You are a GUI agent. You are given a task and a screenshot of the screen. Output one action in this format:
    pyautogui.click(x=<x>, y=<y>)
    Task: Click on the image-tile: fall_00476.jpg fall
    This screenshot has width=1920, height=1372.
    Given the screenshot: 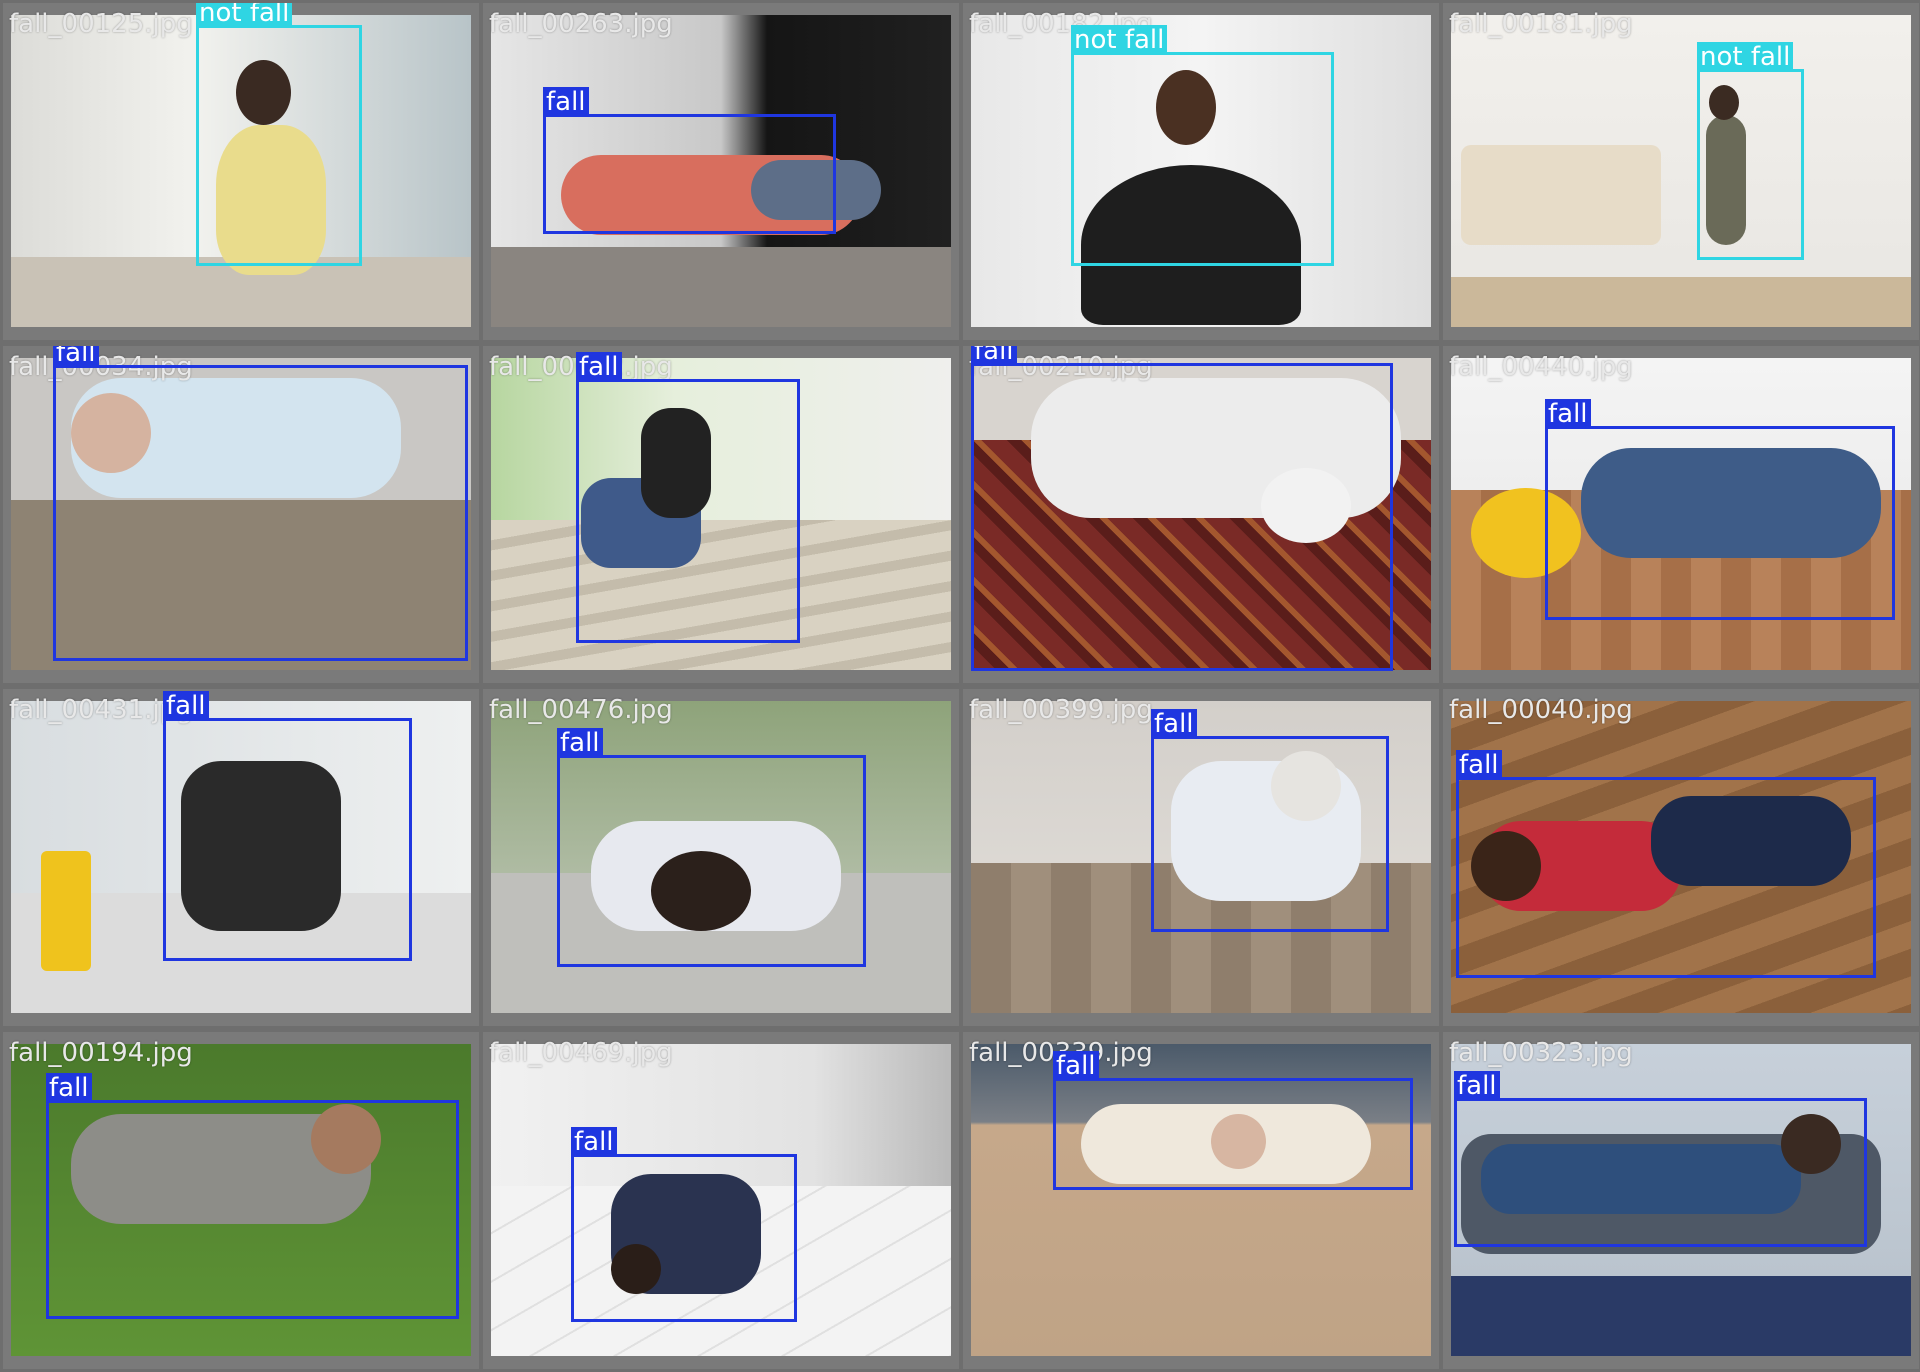 What is the action you would take?
    pyautogui.click(x=721, y=857)
    